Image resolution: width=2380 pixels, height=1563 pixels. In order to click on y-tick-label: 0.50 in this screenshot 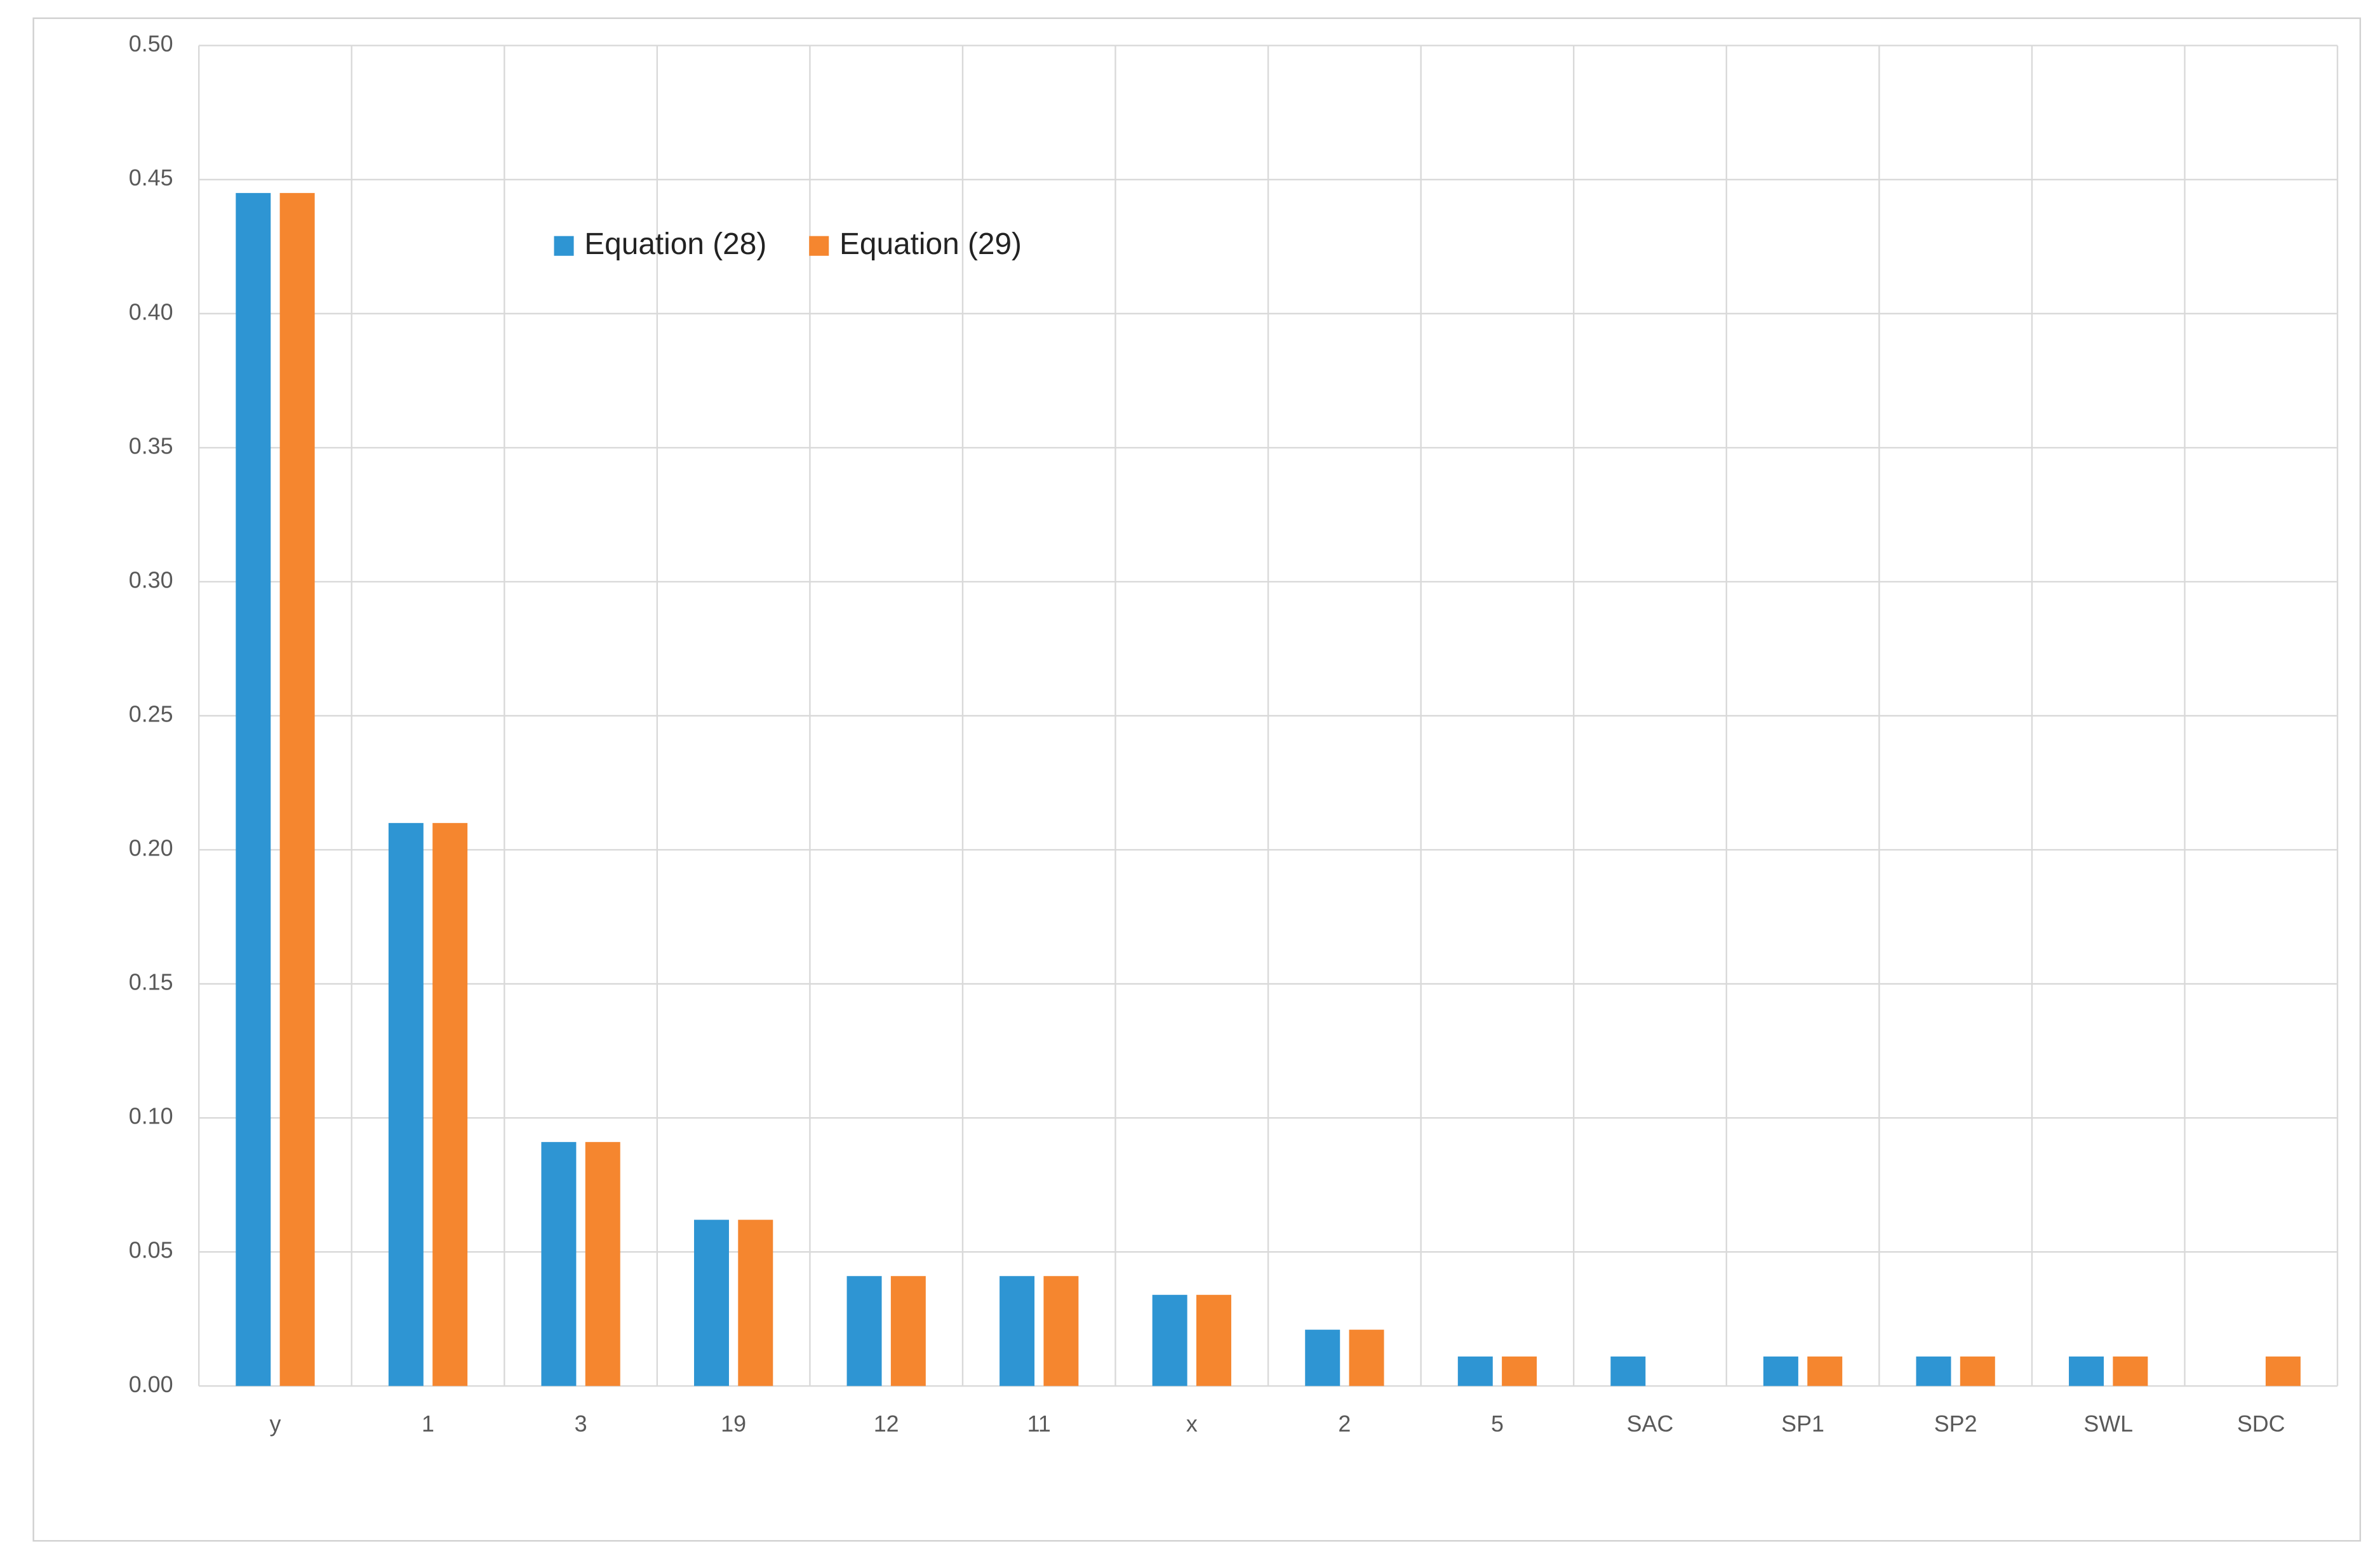, I will do `click(151, 44)`.